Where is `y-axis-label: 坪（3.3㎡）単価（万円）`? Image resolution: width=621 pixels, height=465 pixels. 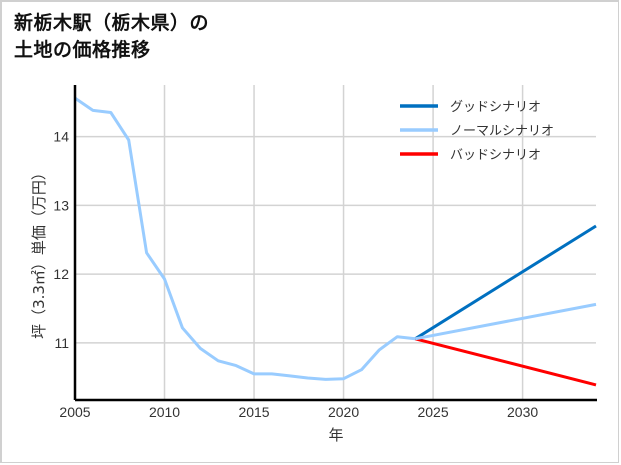
y-axis-label: 坪（3.3㎡）単価（万円） is located at coordinates (39, 252).